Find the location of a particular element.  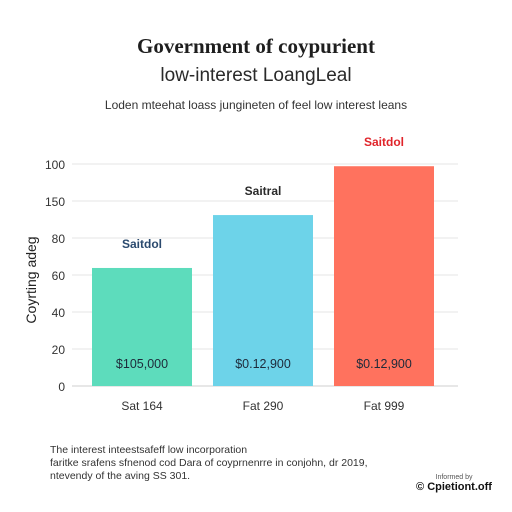

x-tick-label: Fat 999 is located at coordinates (384, 406).